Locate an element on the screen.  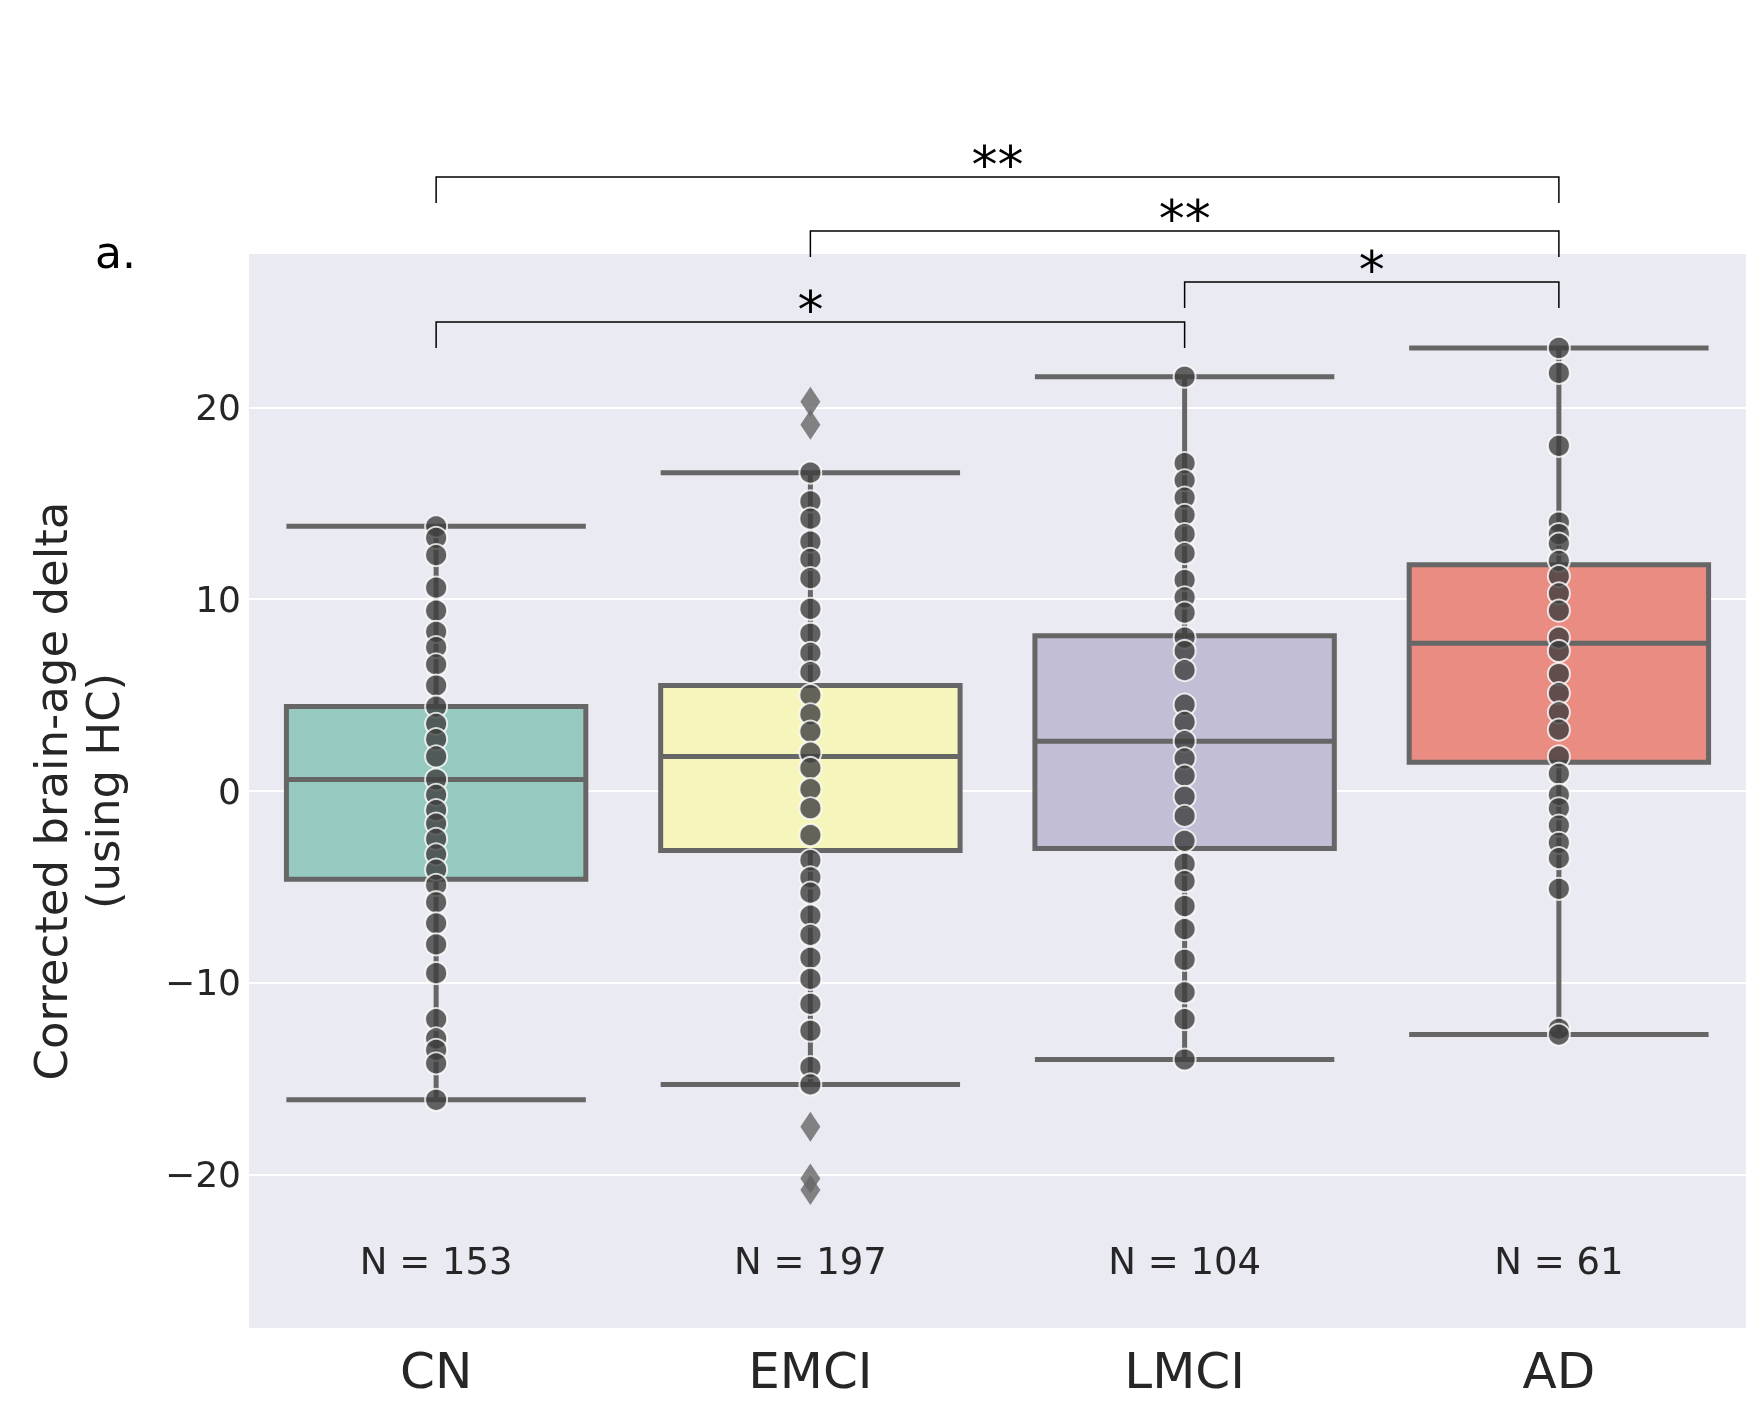
x-tick-label: LMCI is located at coordinates (1184, 1371).